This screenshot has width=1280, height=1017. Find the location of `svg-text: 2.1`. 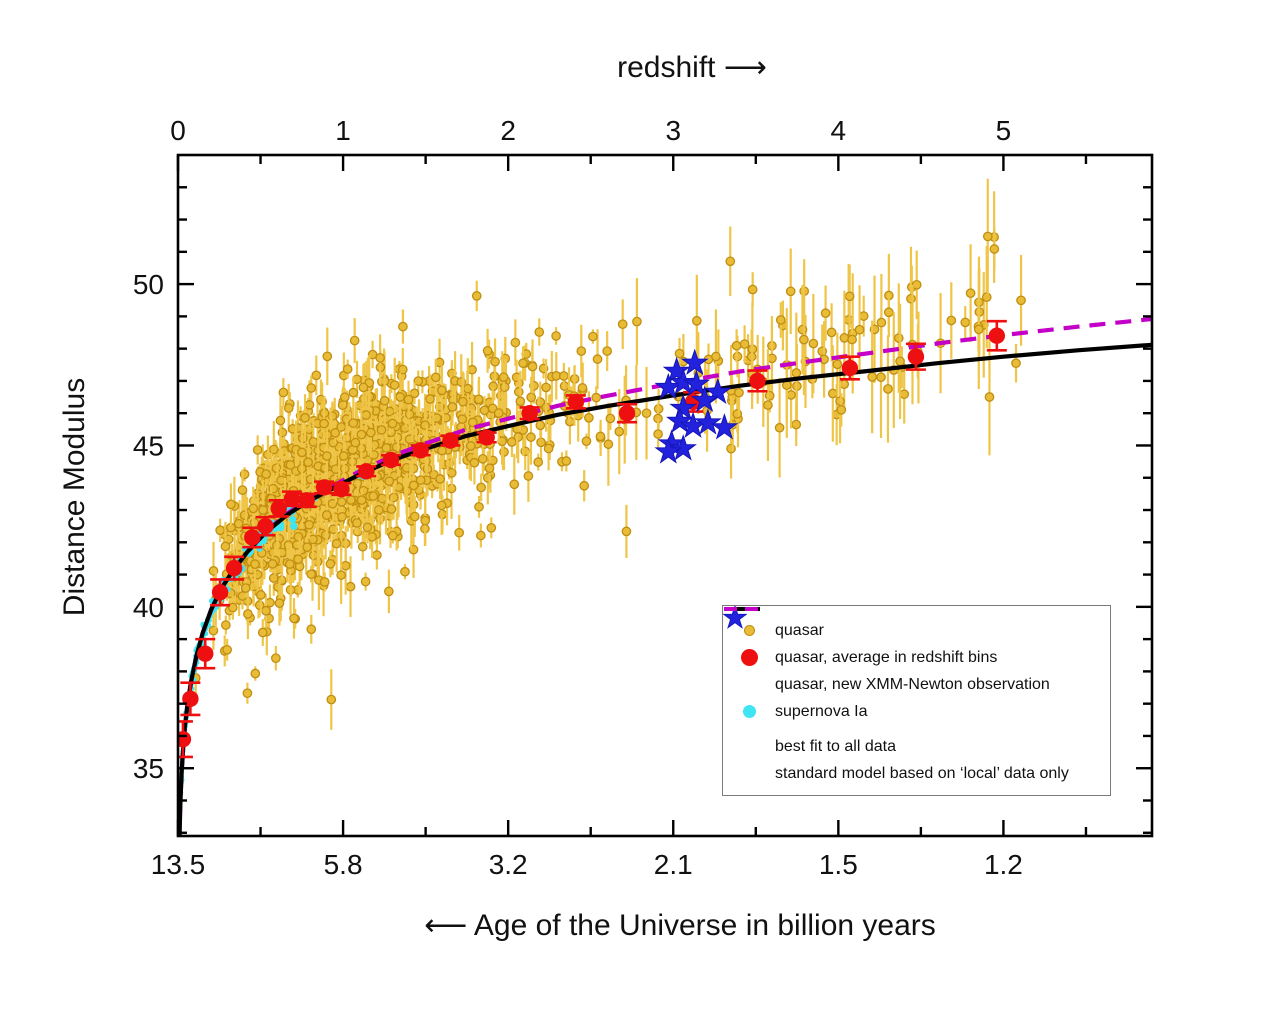

svg-text: 2.1 is located at coordinates (673, 864).